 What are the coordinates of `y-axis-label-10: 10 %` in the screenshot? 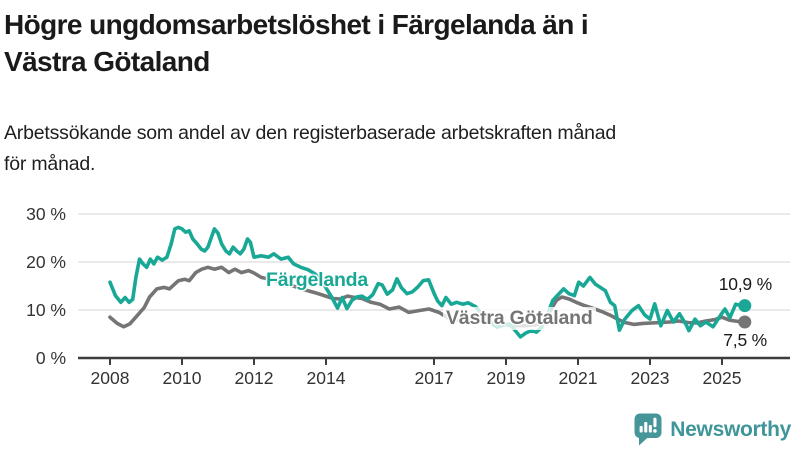 It's located at (46, 310).